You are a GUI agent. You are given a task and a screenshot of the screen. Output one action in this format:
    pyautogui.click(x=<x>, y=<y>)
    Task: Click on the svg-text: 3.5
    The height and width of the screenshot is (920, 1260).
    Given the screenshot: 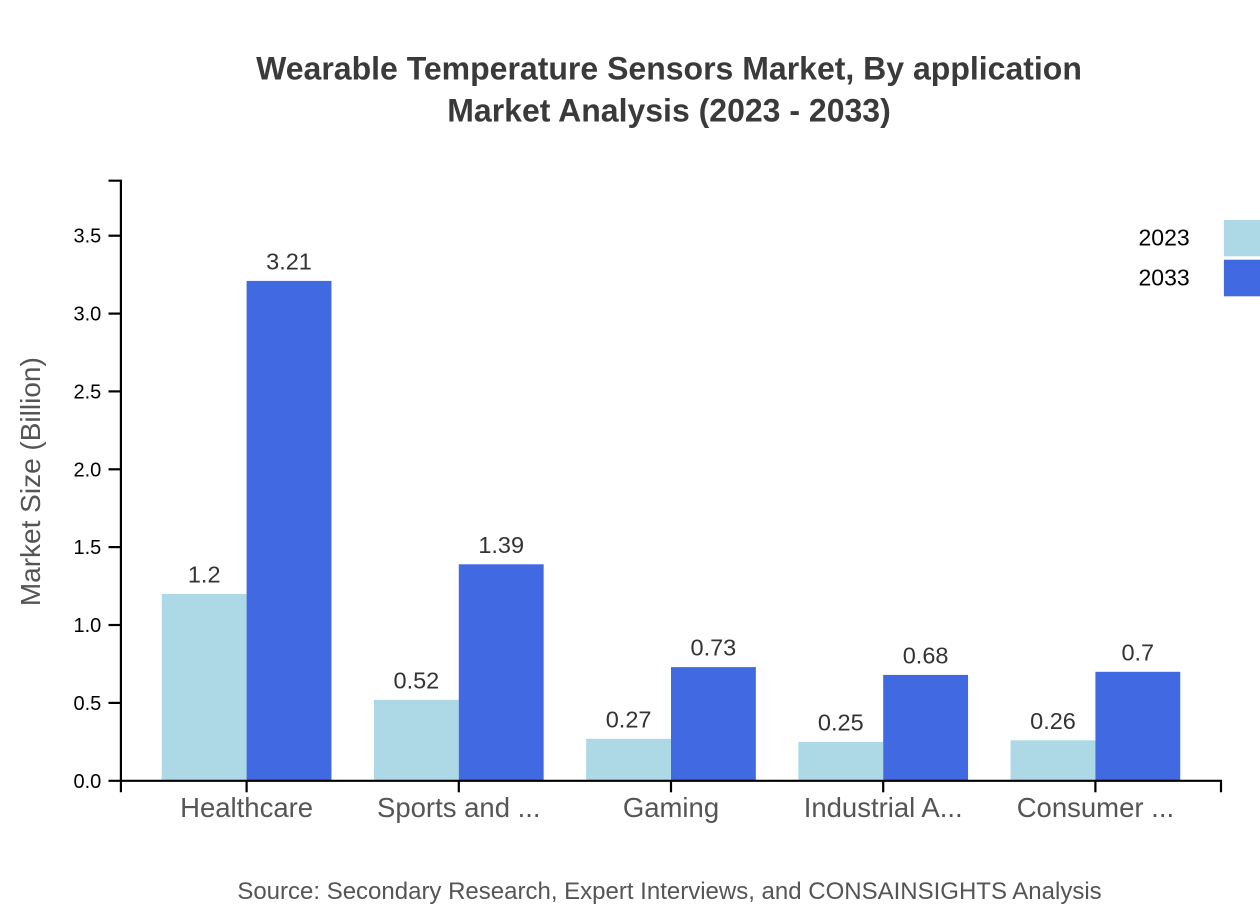 What is the action you would take?
    pyautogui.click(x=87, y=237)
    